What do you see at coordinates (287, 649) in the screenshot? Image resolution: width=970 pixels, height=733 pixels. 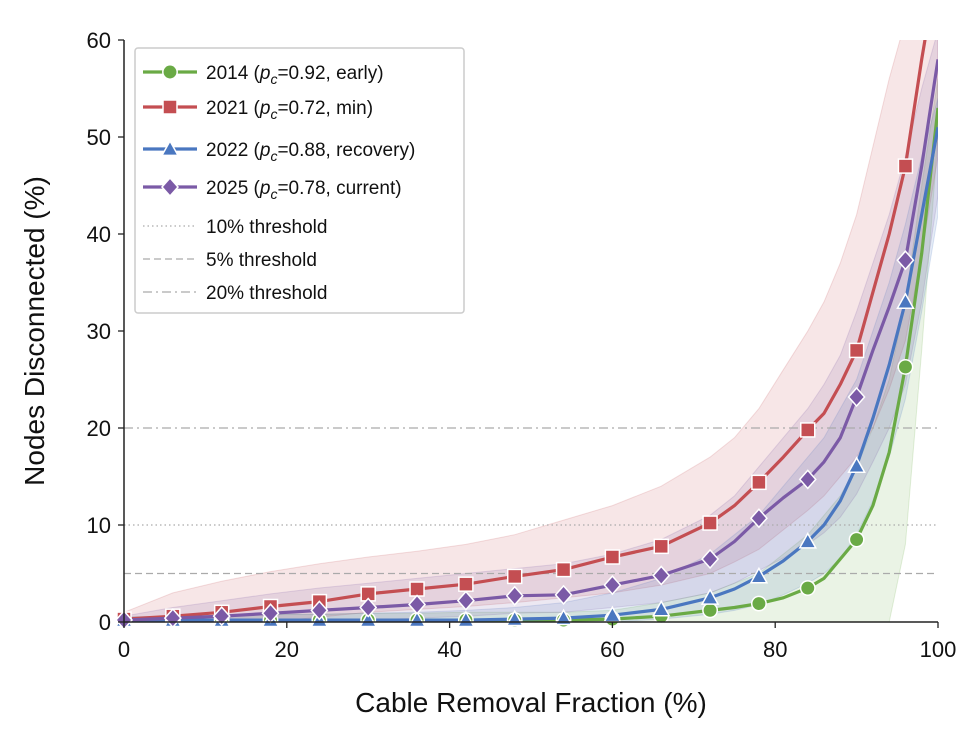 I see `x-tick-label: 20` at bounding box center [287, 649].